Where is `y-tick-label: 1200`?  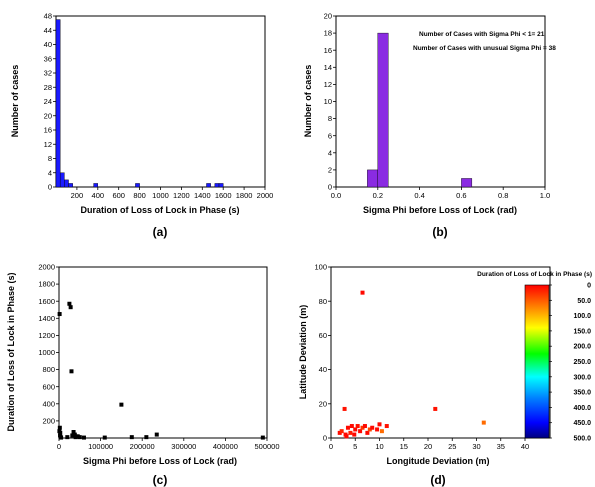 y-tick-label: 1200 is located at coordinates (46, 335).